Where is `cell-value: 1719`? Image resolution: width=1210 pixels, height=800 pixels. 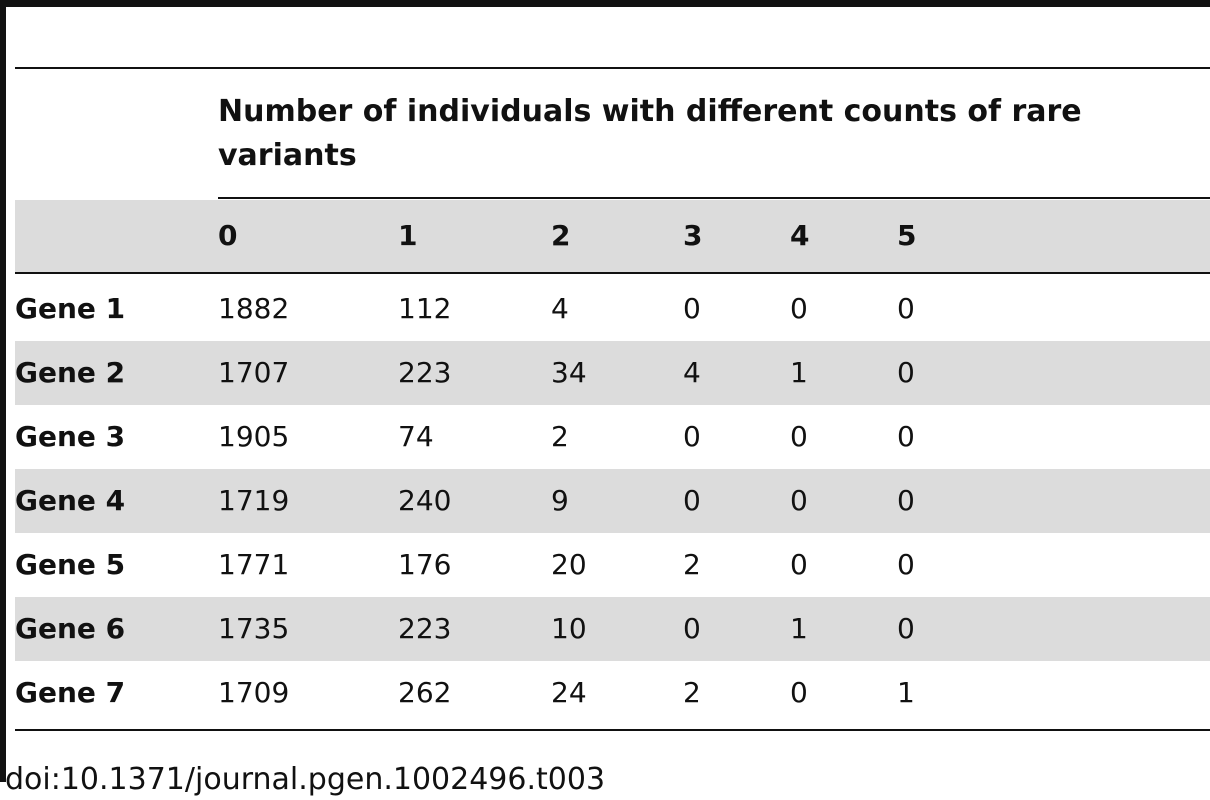 cell-value: 1719 is located at coordinates (254, 500).